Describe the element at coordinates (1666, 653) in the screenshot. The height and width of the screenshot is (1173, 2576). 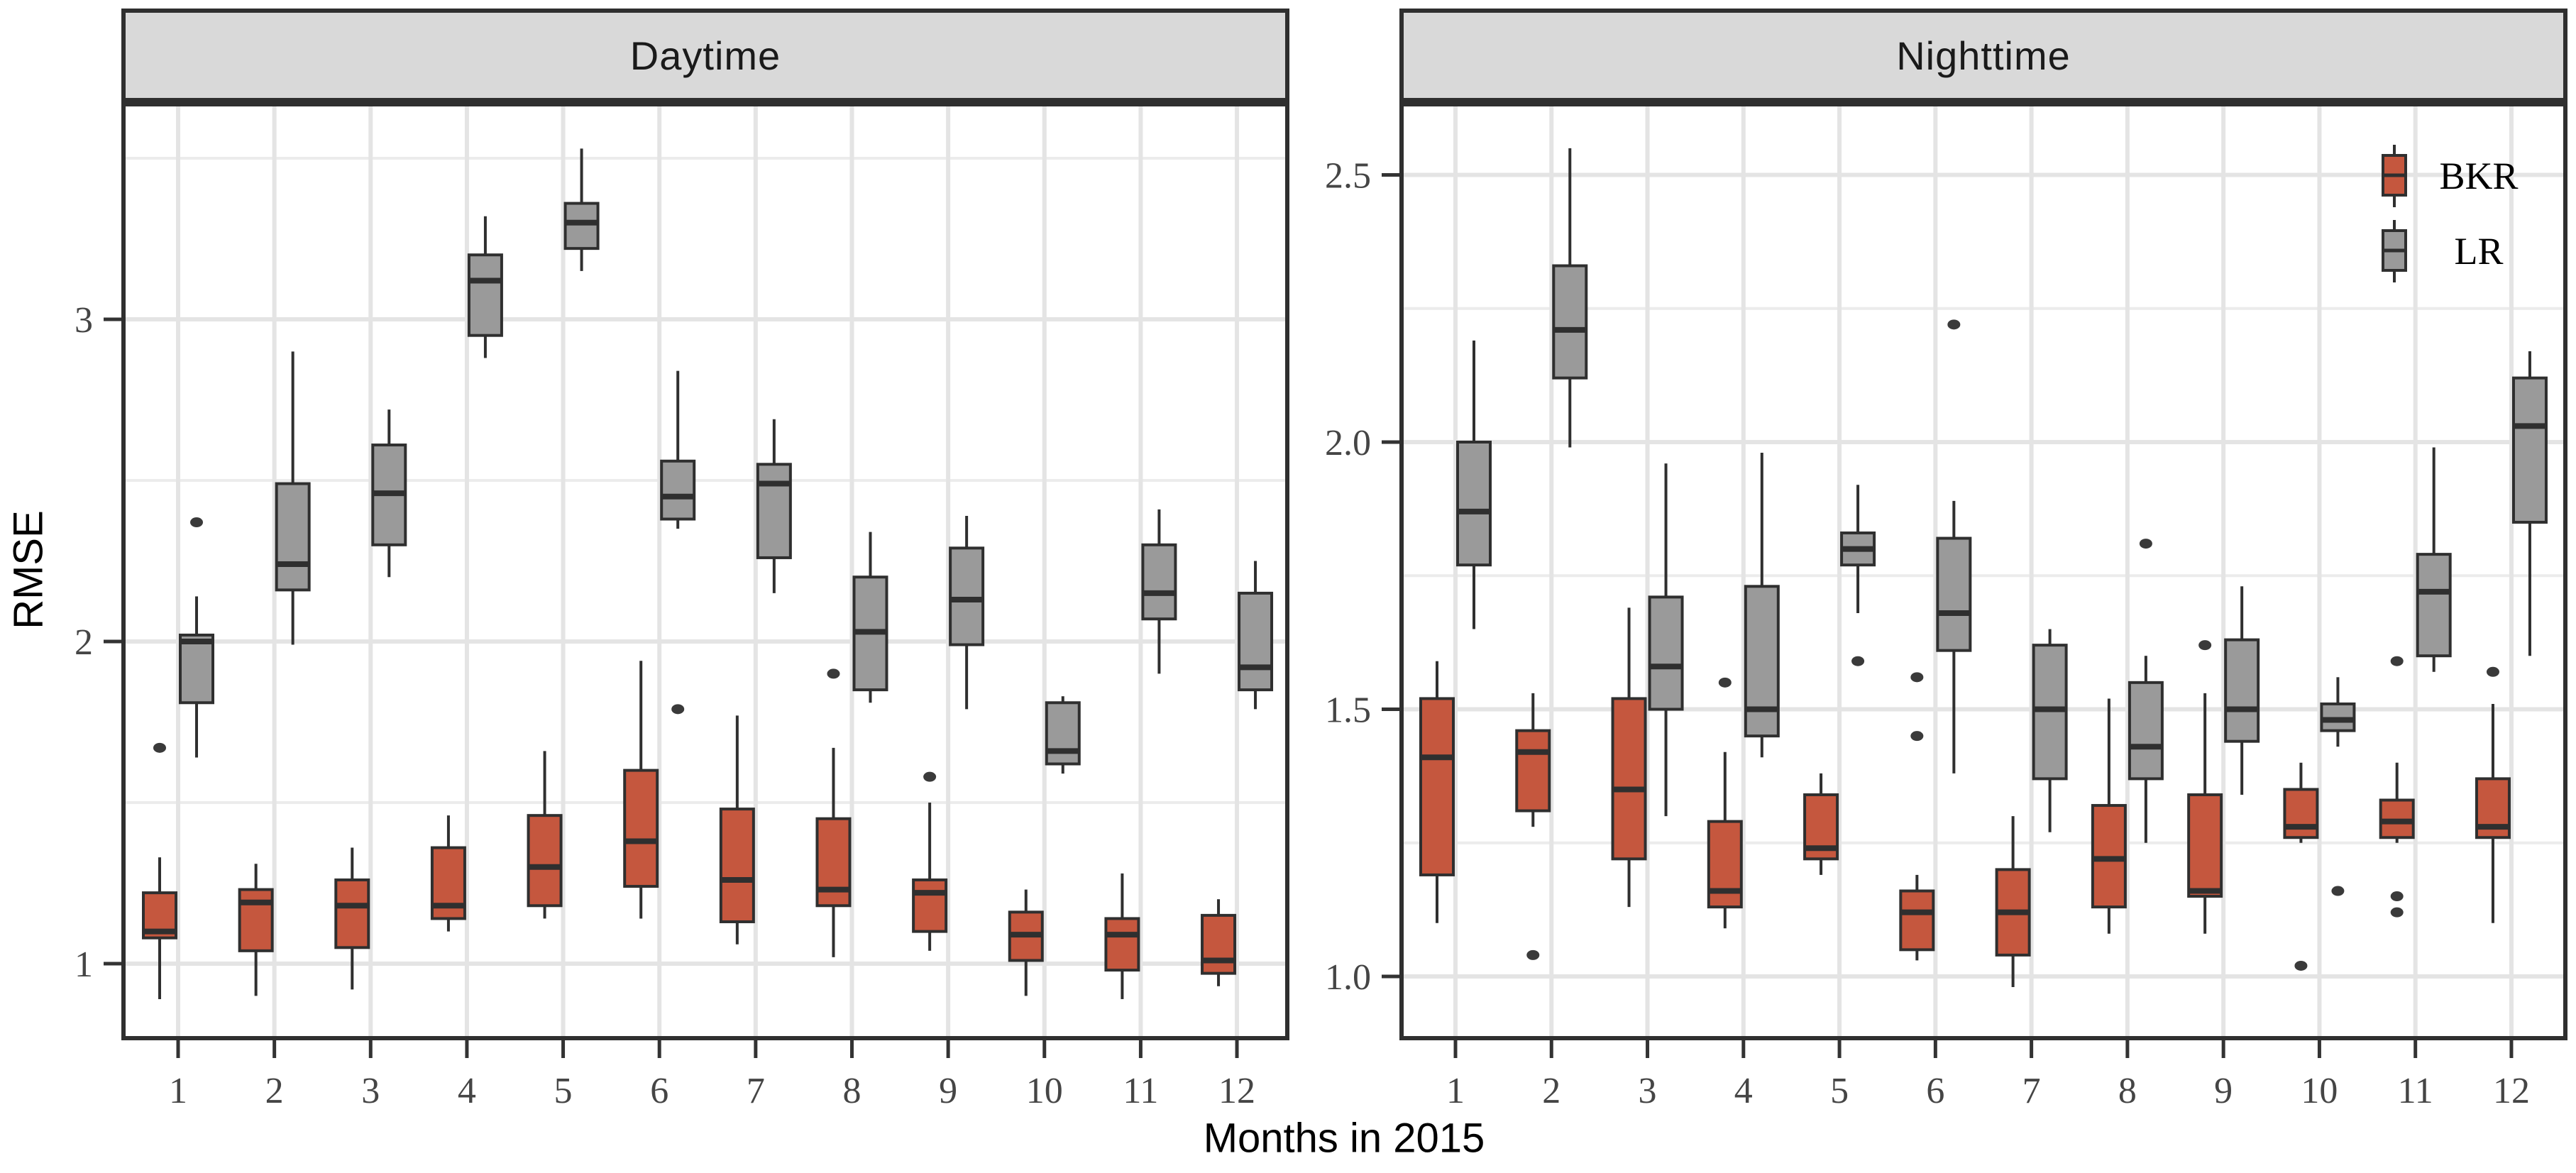
I see `box-lr-m3` at that location.